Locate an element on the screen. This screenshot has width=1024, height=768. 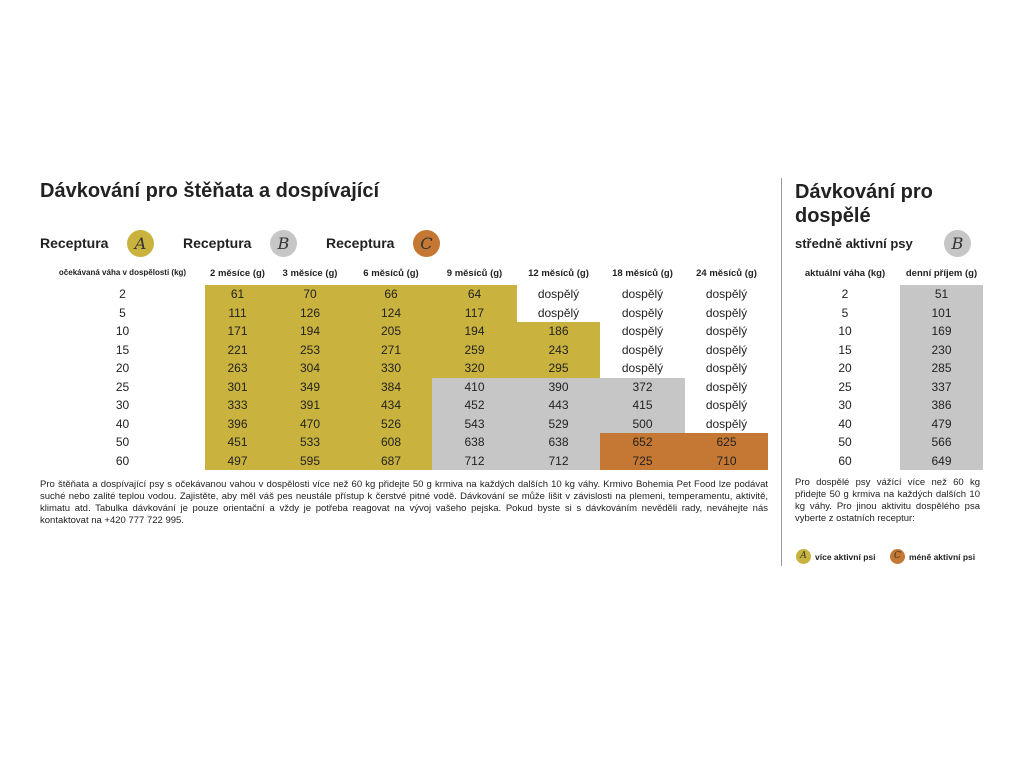
table-cell: 595 is located at coordinates (310, 460).